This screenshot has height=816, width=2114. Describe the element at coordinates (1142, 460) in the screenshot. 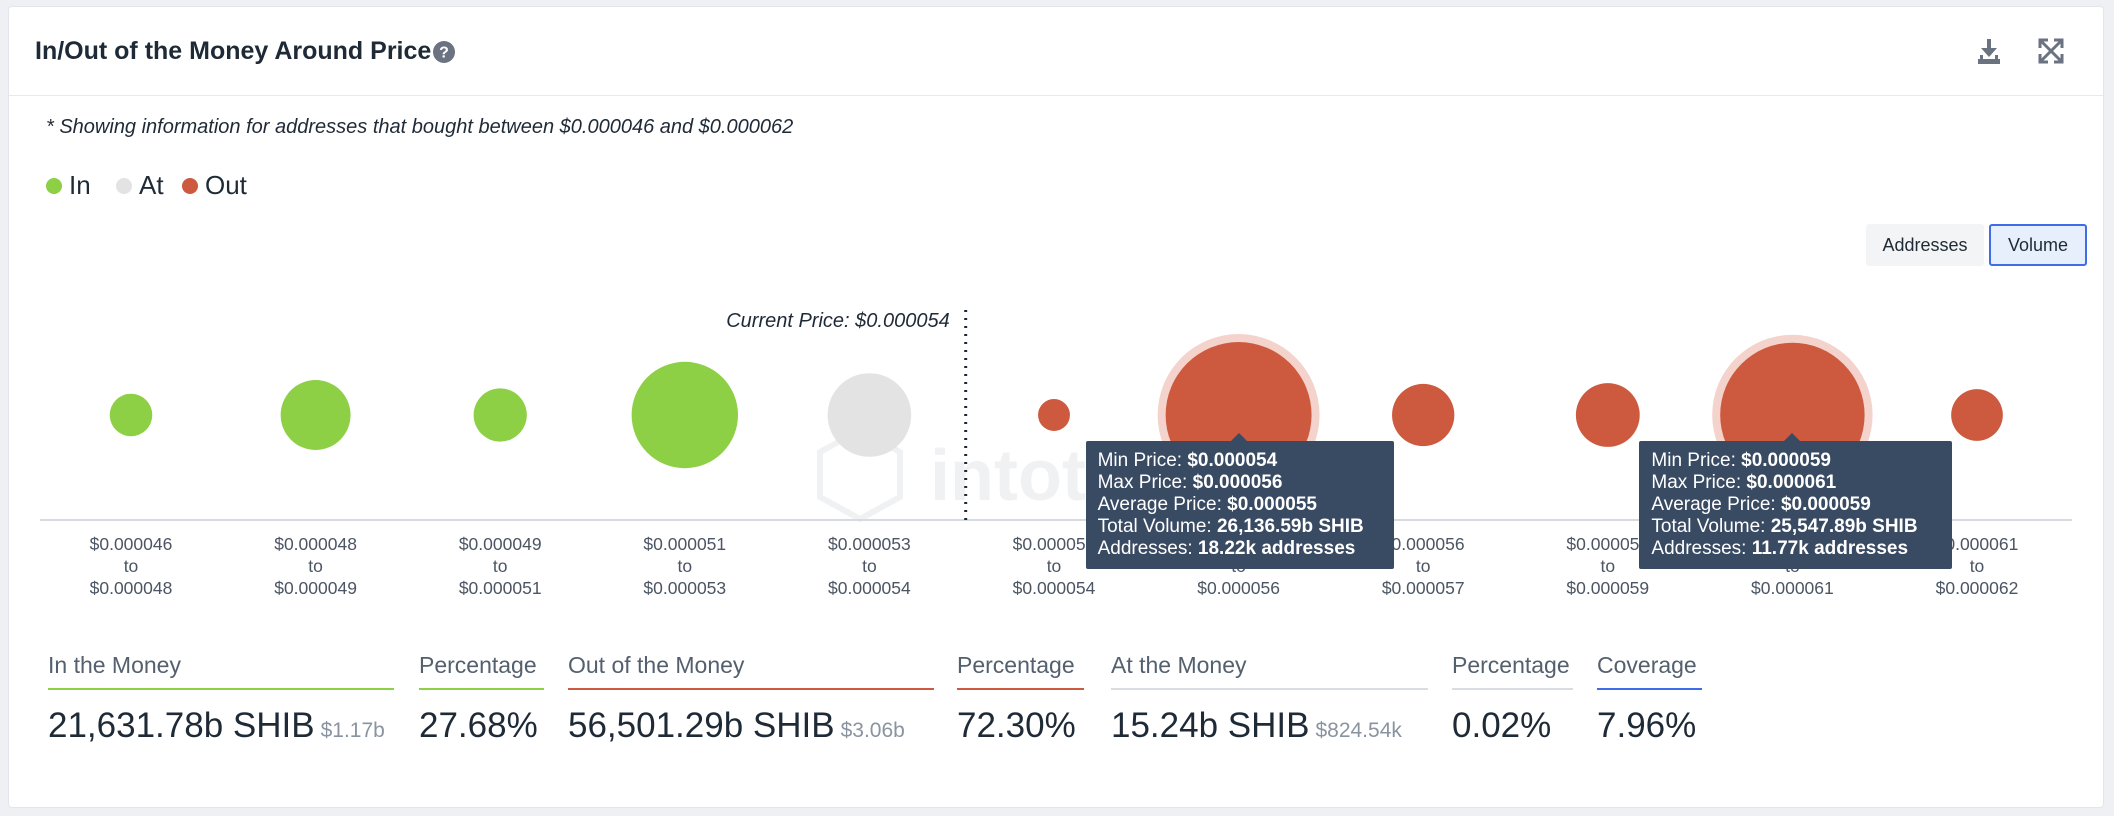

I see `tooltip-min-price-label: Min Price:` at that location.